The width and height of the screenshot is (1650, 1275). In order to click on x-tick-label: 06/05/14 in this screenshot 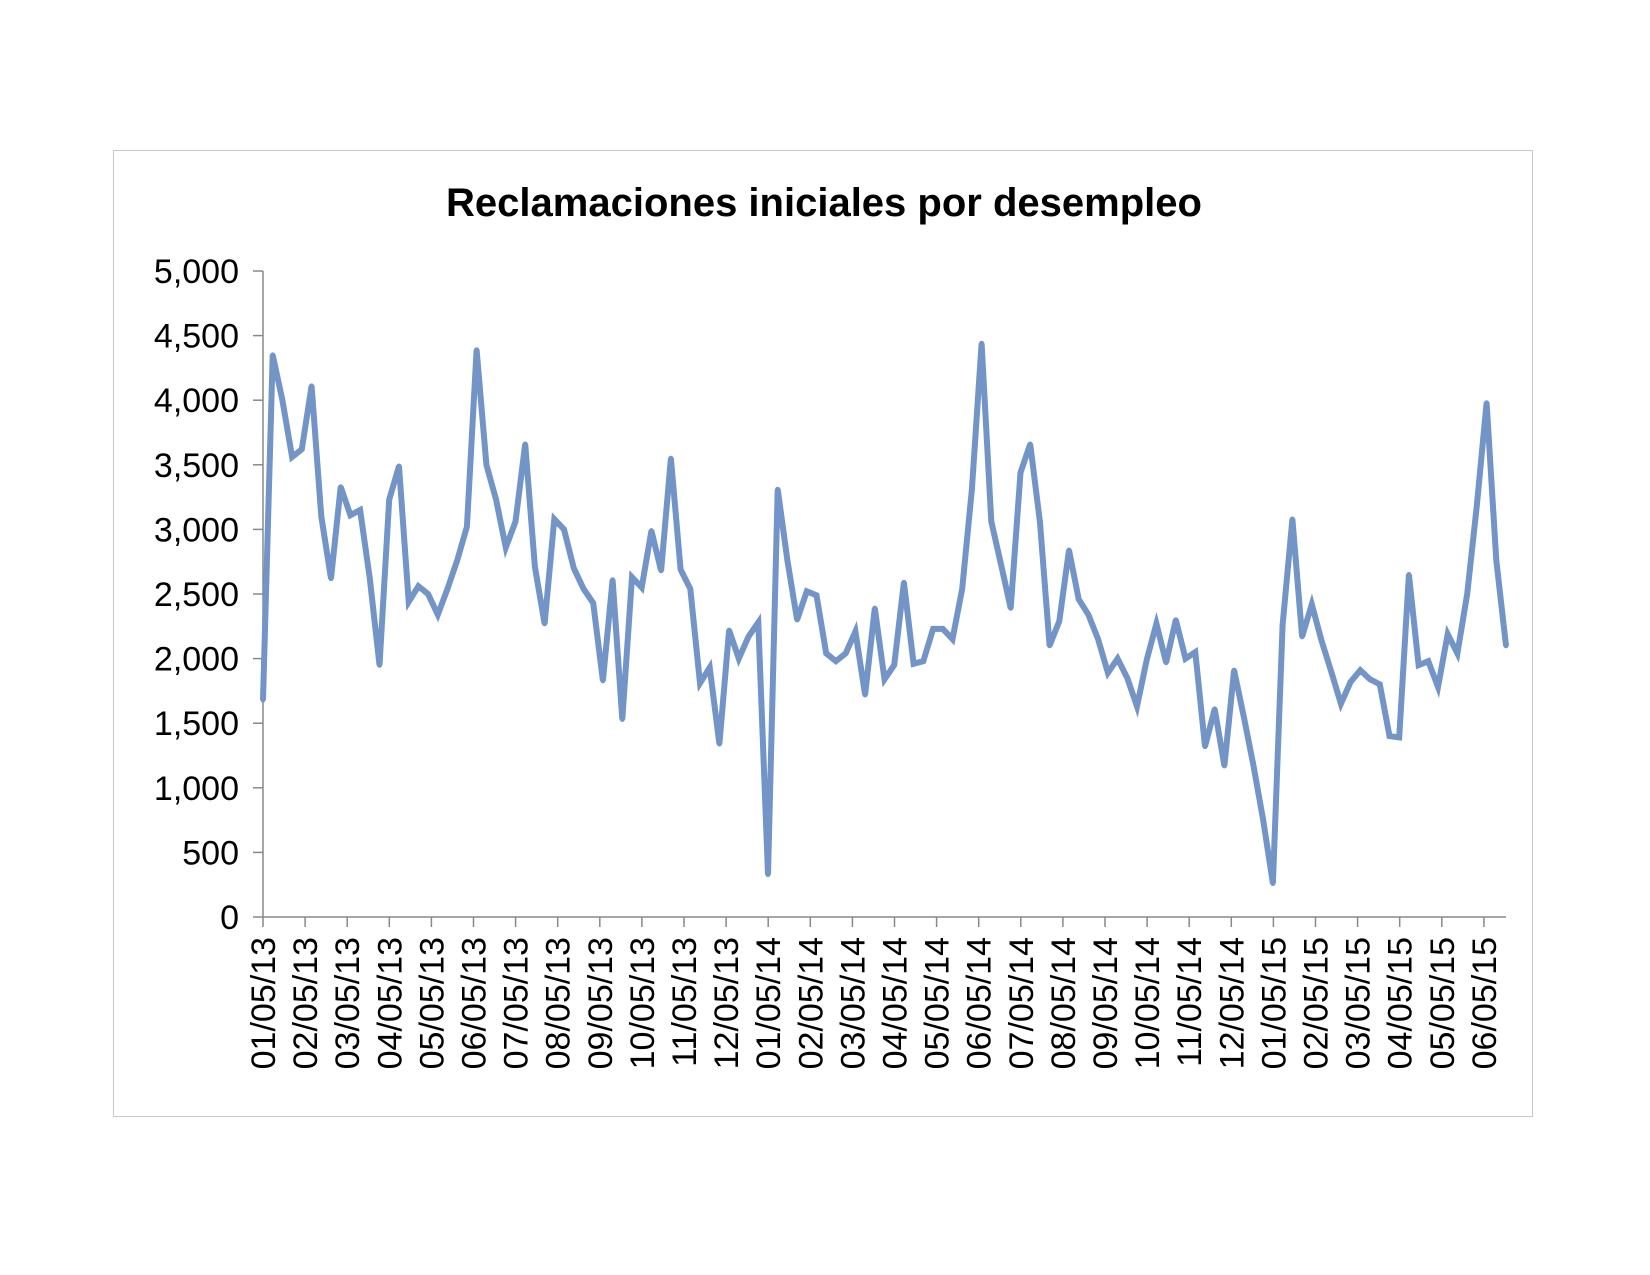, I will do `click(980, 1003)`.